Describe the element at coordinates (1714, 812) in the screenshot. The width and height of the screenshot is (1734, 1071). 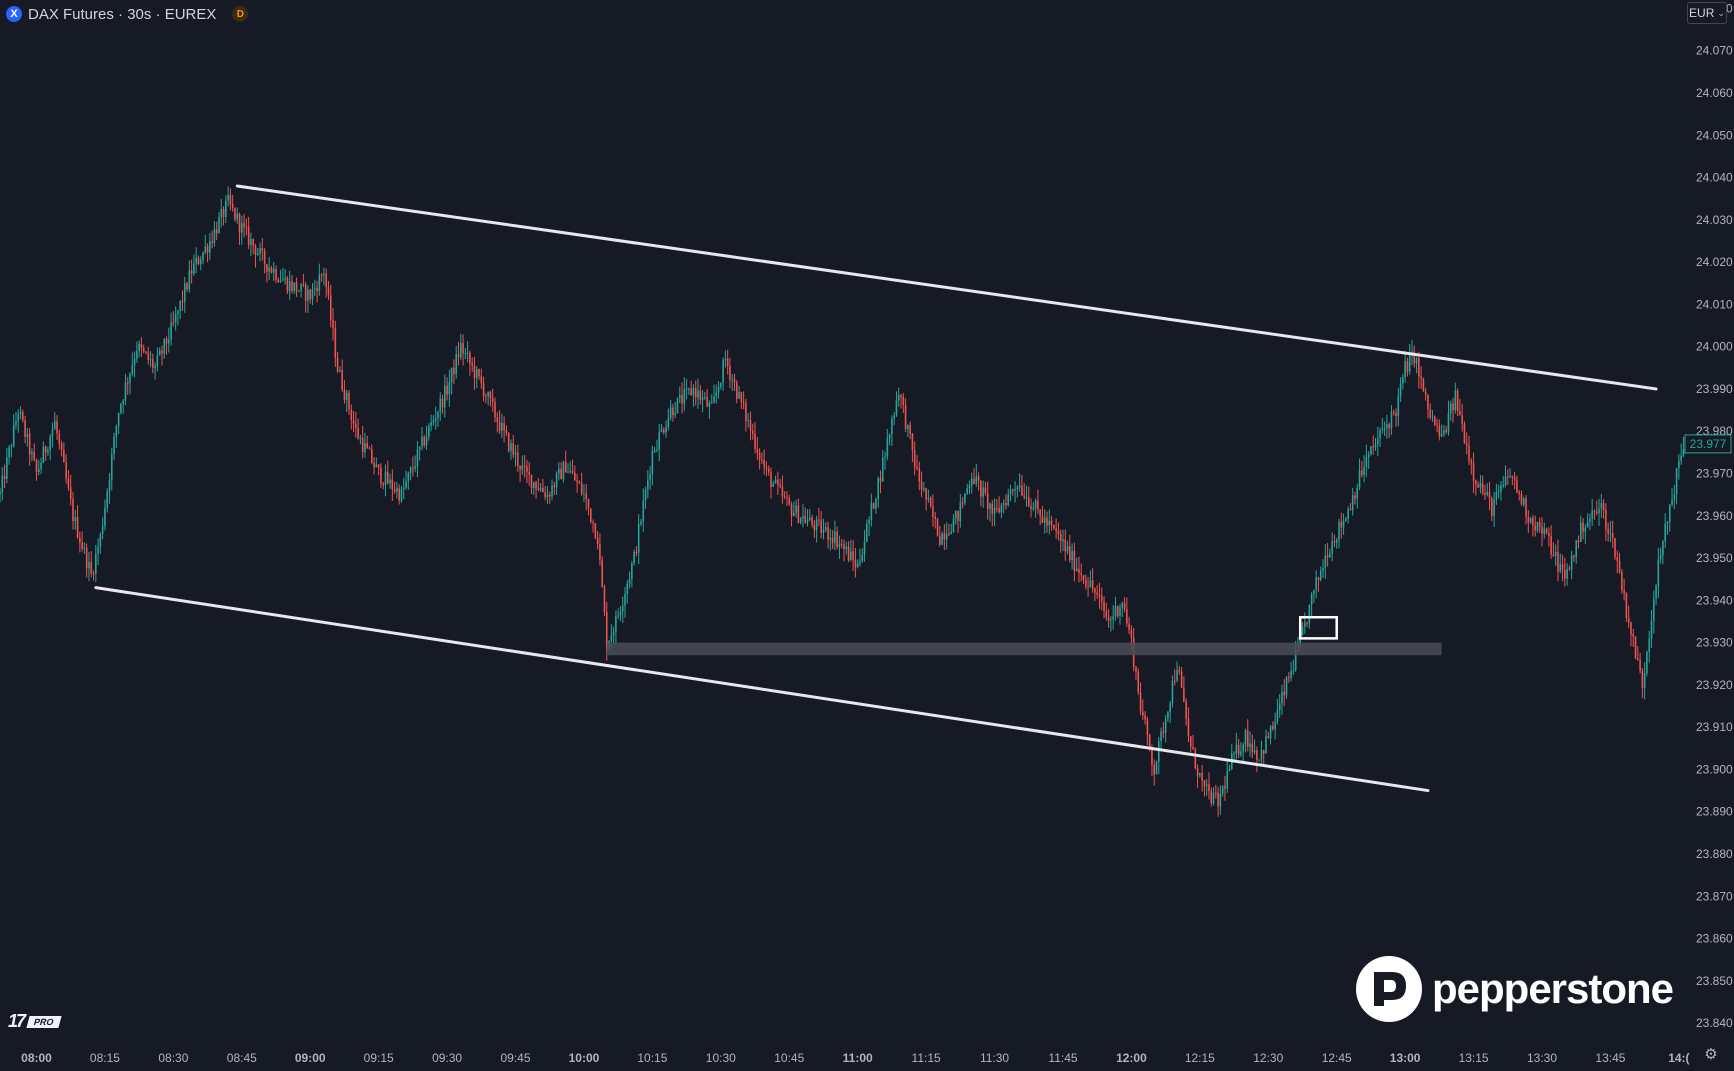
I see `price-axis-label: 23.890` at that location.